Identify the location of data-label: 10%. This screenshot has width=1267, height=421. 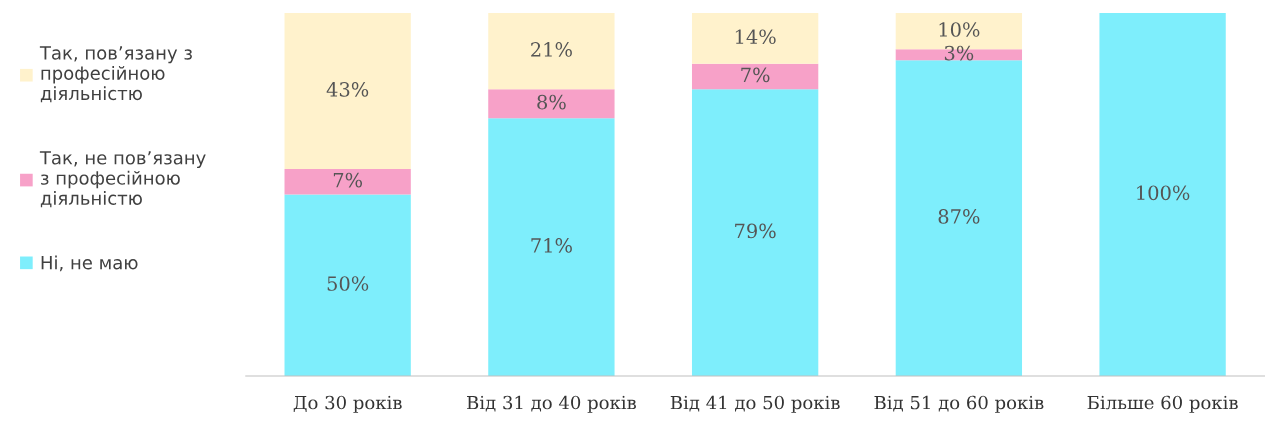
(959, 29).